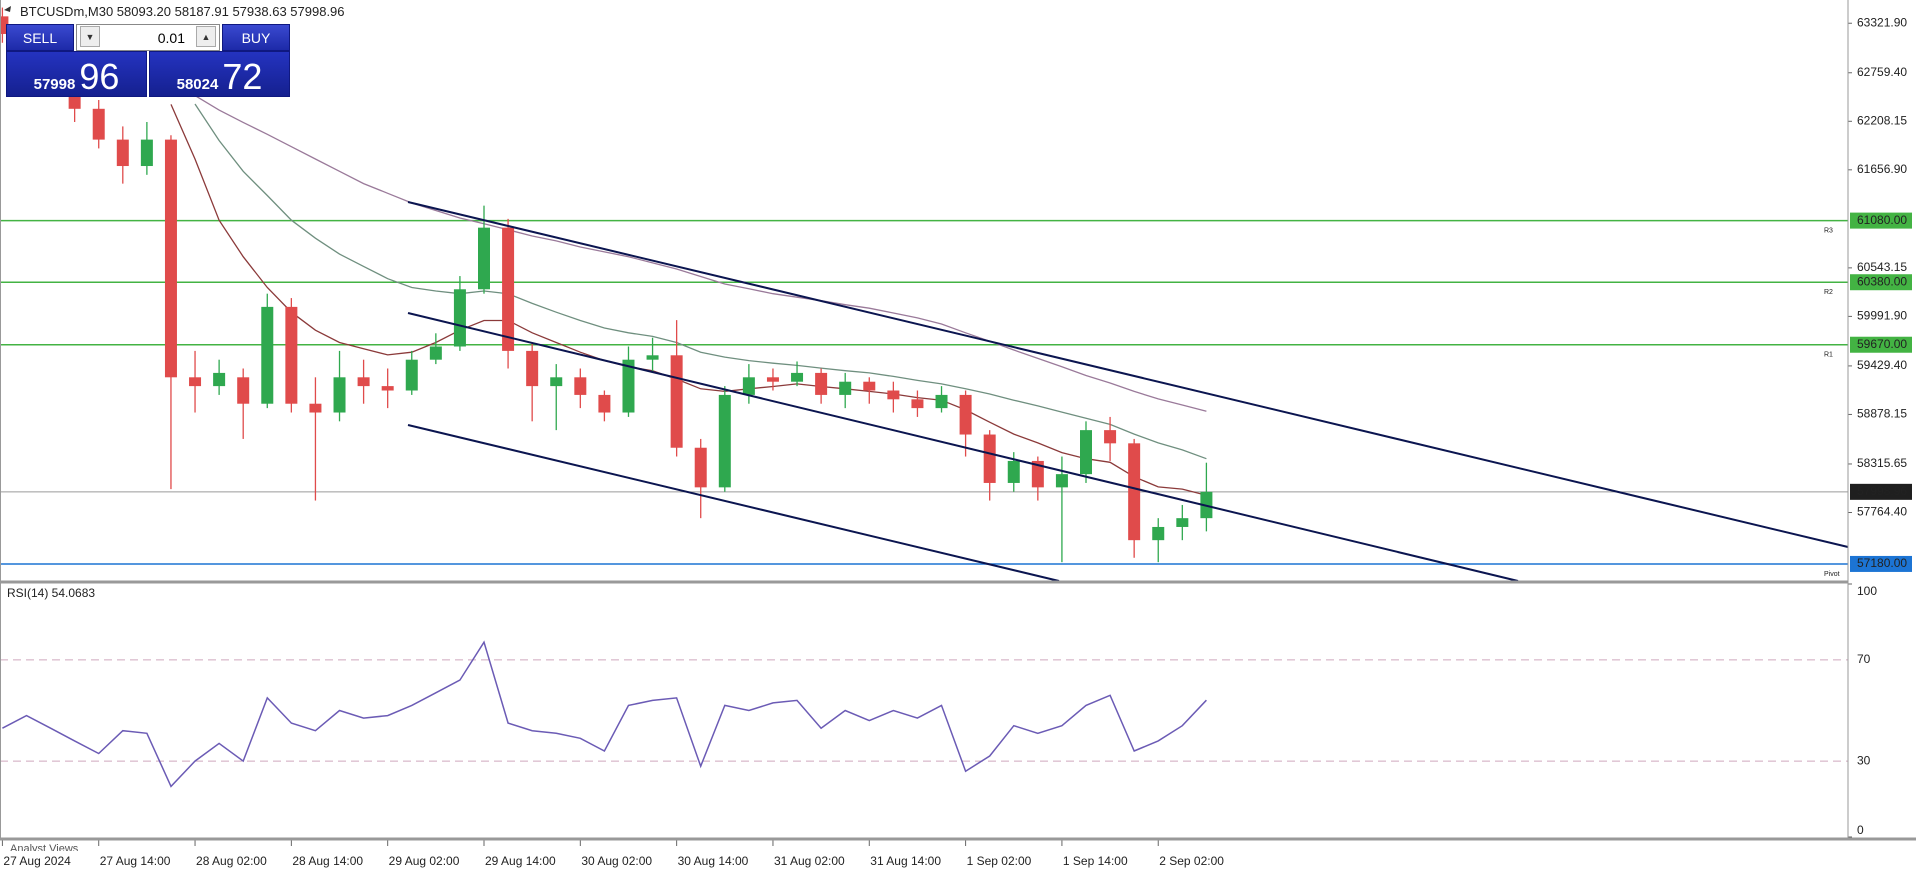 The width and height of the screenshot is (1916, 874). I want to click on level-name: R3, so click(1828, 230).